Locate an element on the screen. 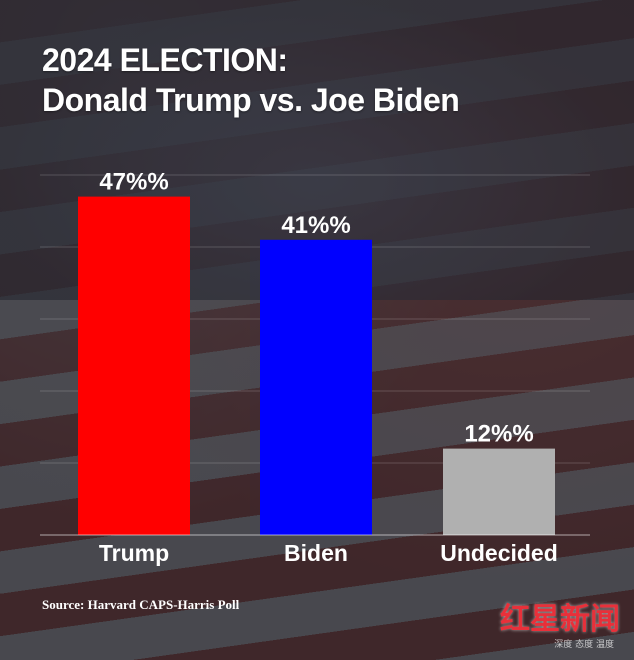 This screenshot has width=634, height=660. bar-biden is located at coordinates (316, 387).